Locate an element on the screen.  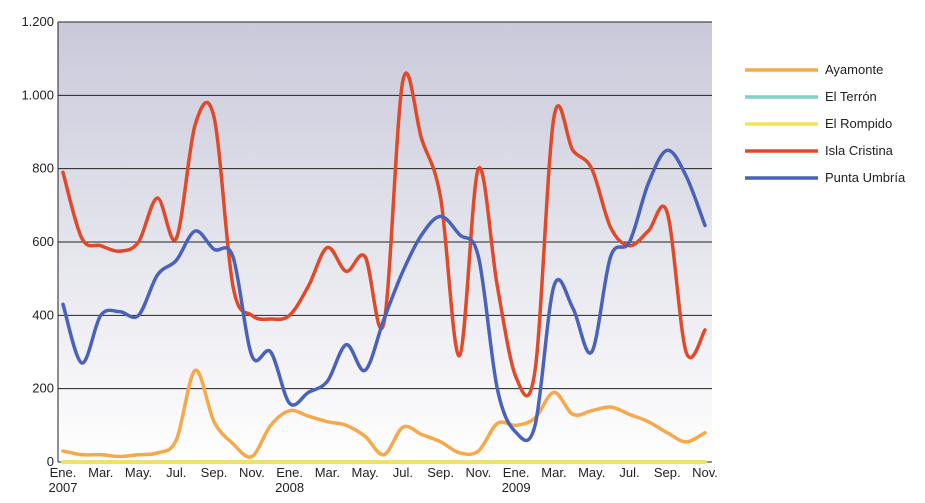
y-tick-label: 0 is located at coordinates (50, 461).